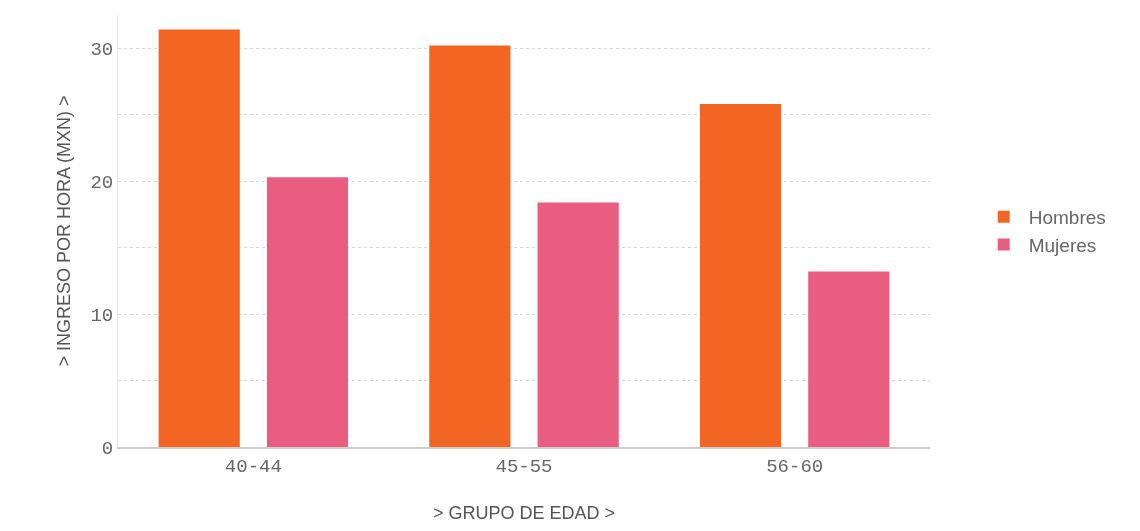 This screenshot has height=531, width=1140. I want to click on x-axis-title: > GRUPO DE EDAD >, so click(524, 513).